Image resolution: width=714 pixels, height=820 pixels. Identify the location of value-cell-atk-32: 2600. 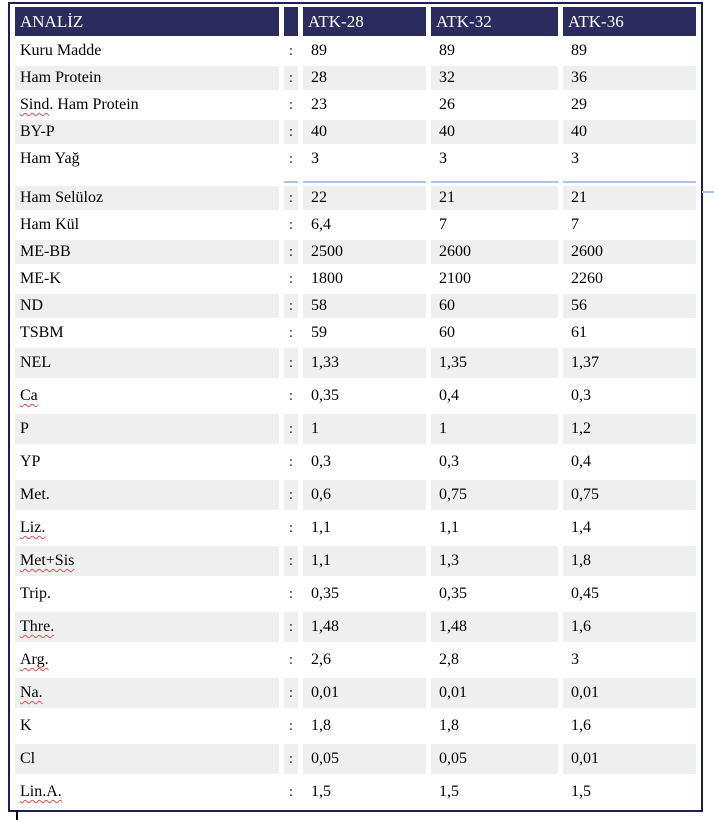
(494, 252).